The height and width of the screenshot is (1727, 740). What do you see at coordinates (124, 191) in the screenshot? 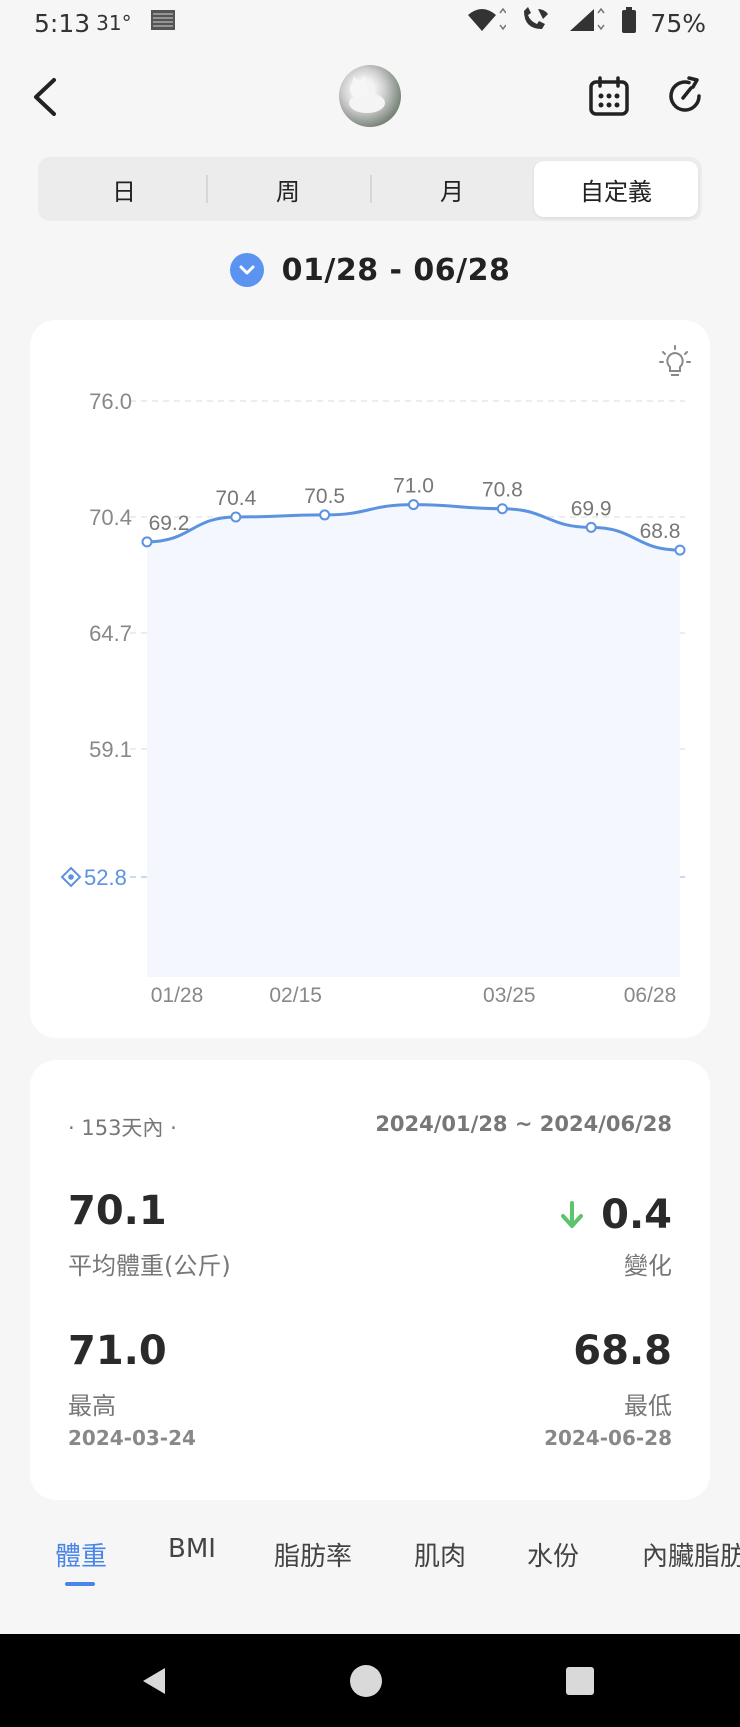
I see `segment-day-label: 日` at bounding box center [124, 191].